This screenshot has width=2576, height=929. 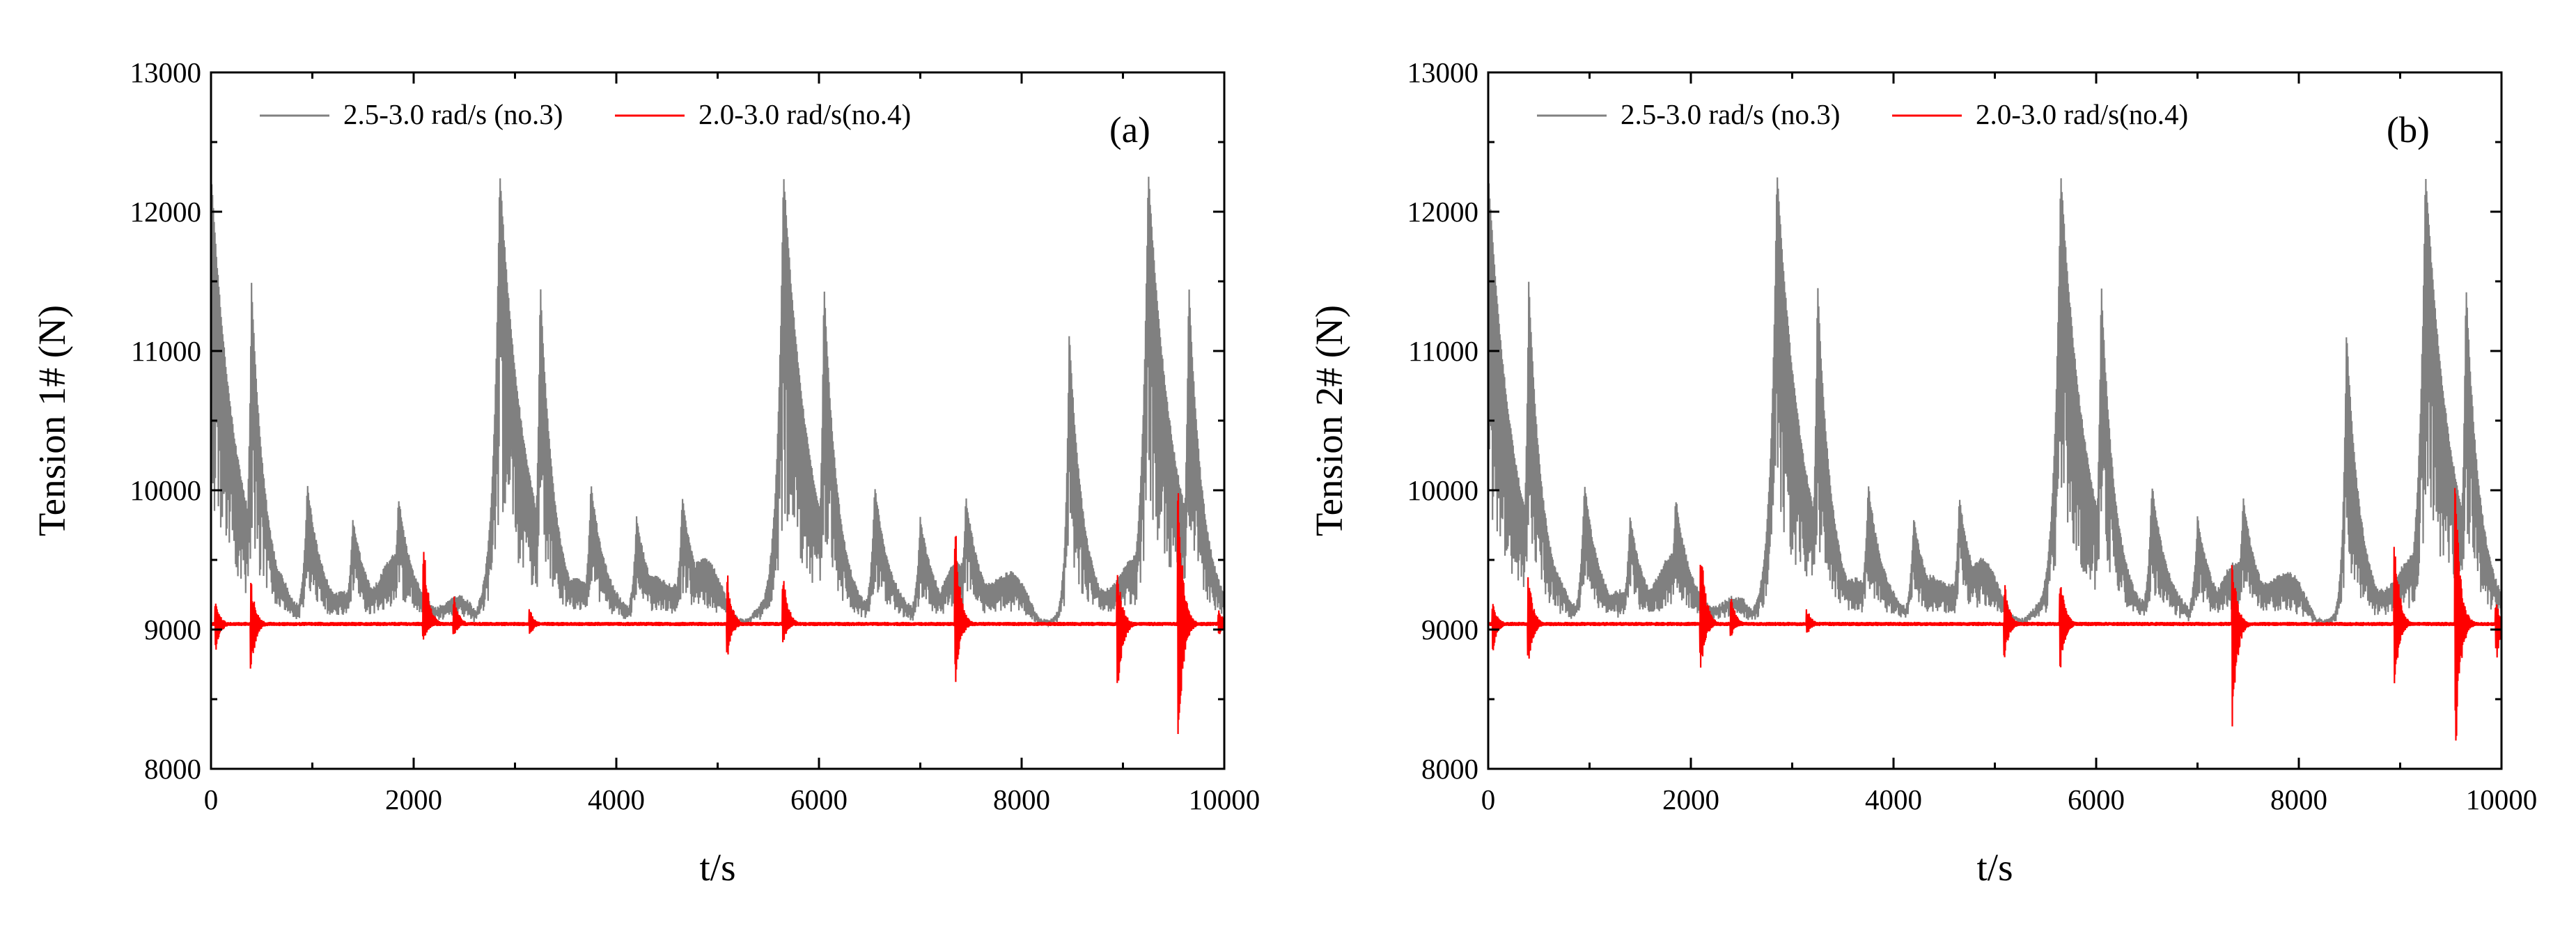 What do you see at coordinates (2408, 130) in the screenshot?
I see `panel-label: (b)` at bounding box center [2408, 130].